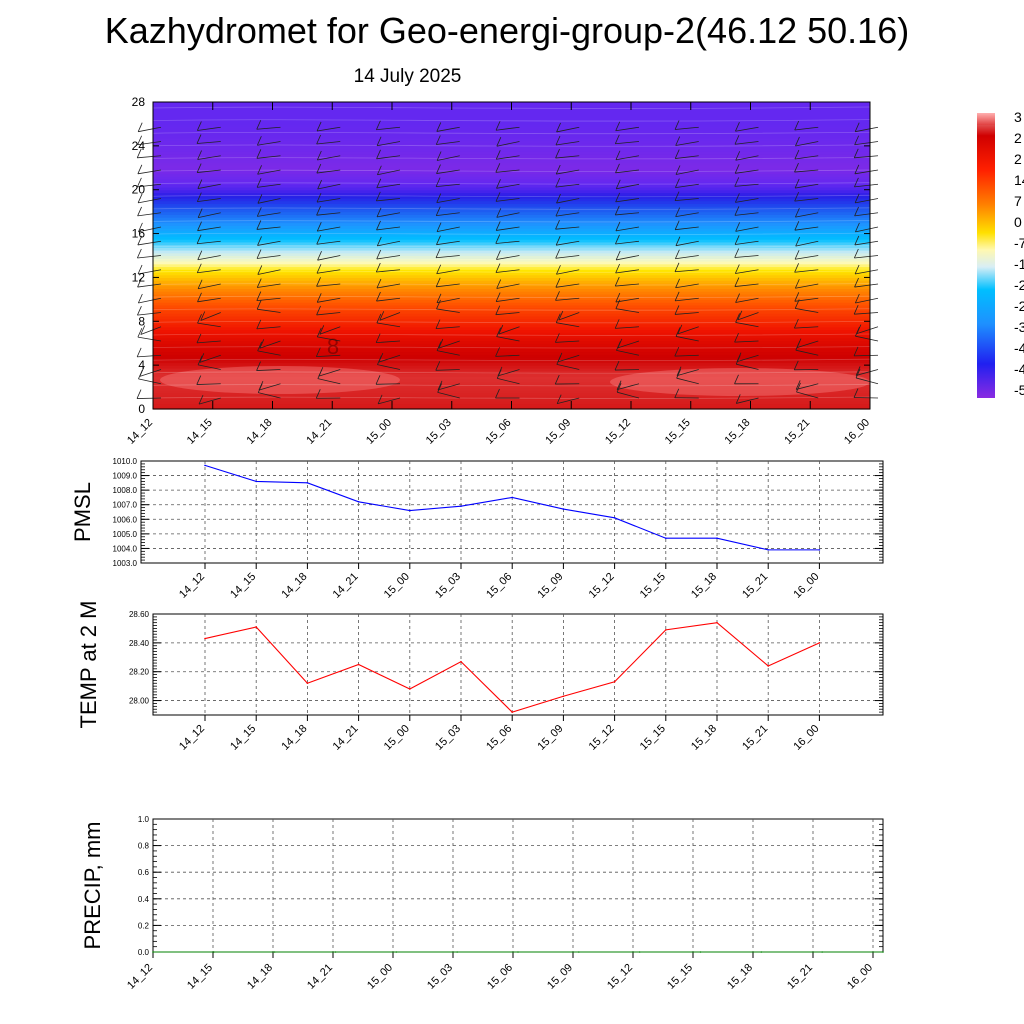 The image size is (1024, 1024). What do you see at coordinates (806, 738) in the screenshot?
I see `temp-panel-x-tick-label: 16_00` at bounding box center [806, 738].